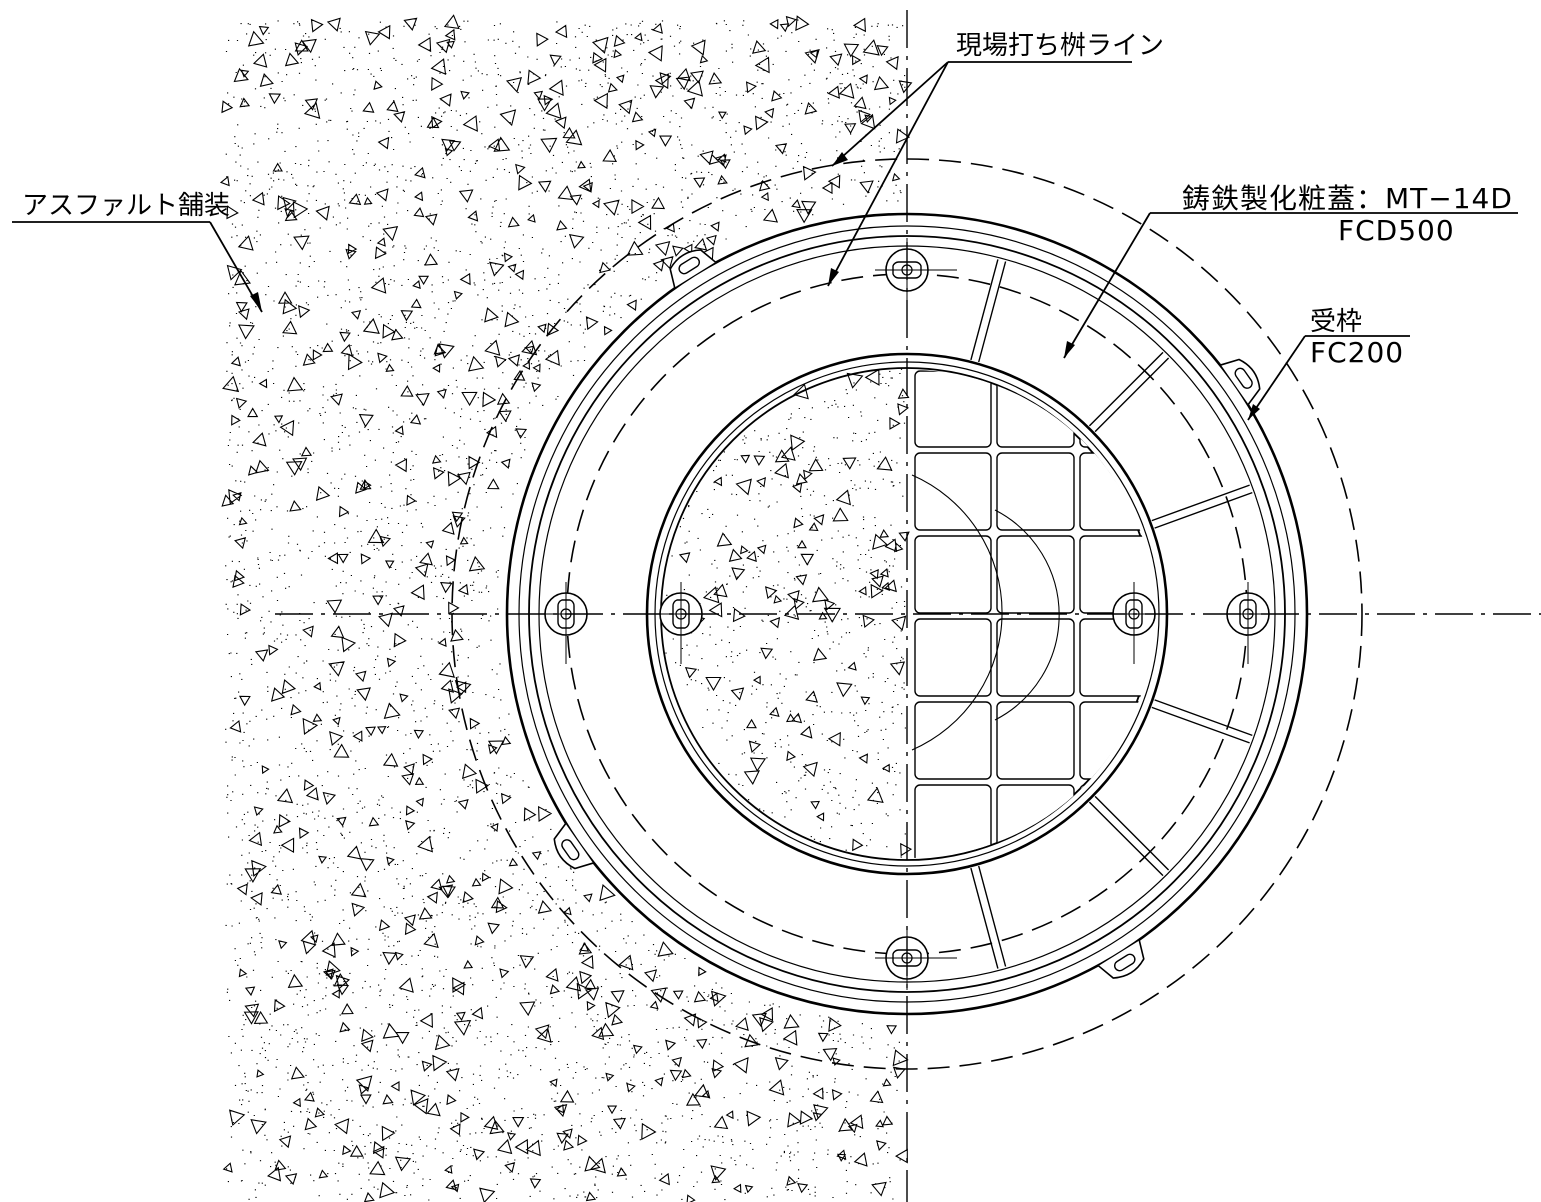 The height and width of the screenshot is (1202, 1541). What do you see at coordinates (979, 174) in the screenshot?
I see `insitu-line-leader` at bounding box center [979, 174].